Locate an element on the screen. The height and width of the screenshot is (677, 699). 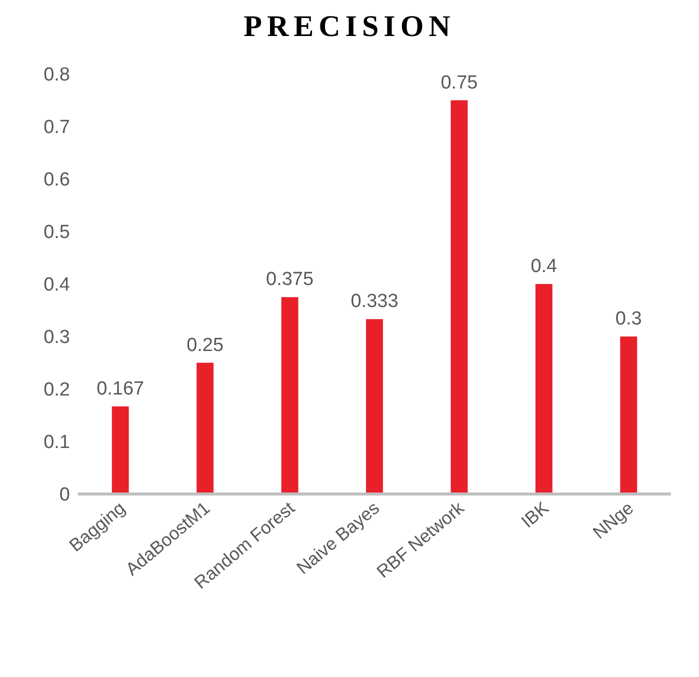
y-tick-label: 0.2 is located at coordinates (57, 390).